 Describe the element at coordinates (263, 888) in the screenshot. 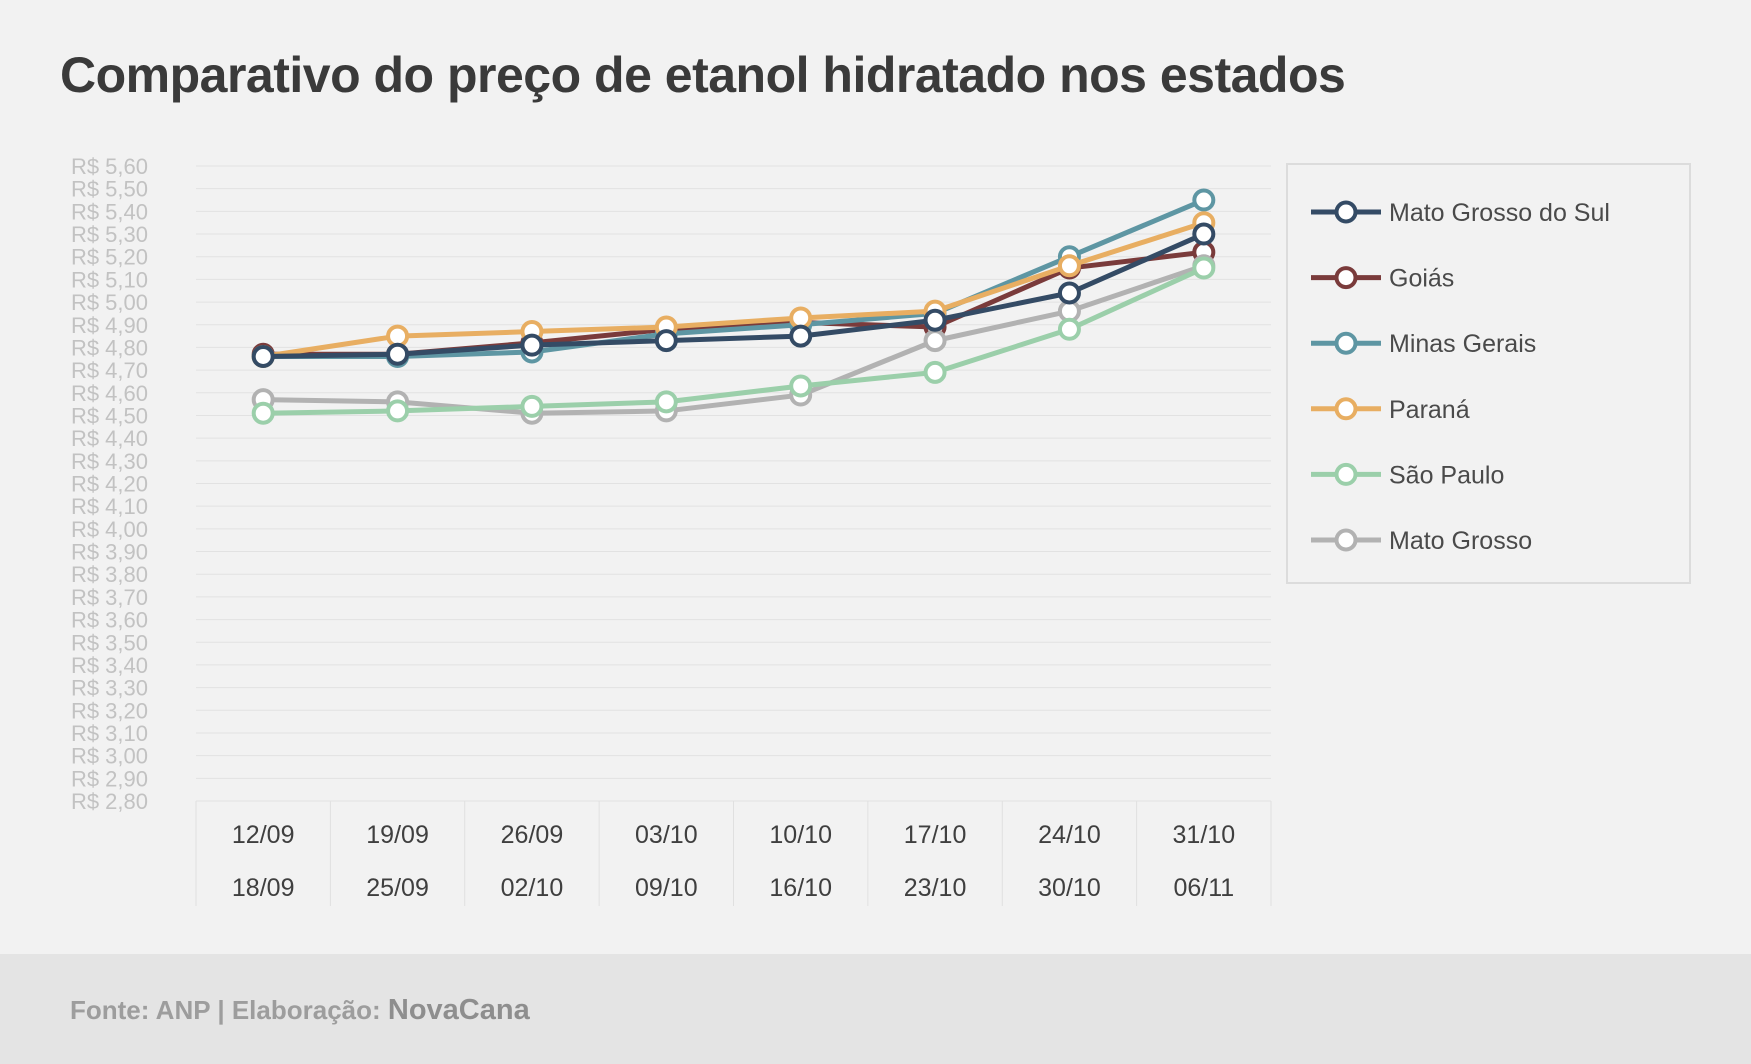

I see `x-tick-label-end: 18/09` at that location.